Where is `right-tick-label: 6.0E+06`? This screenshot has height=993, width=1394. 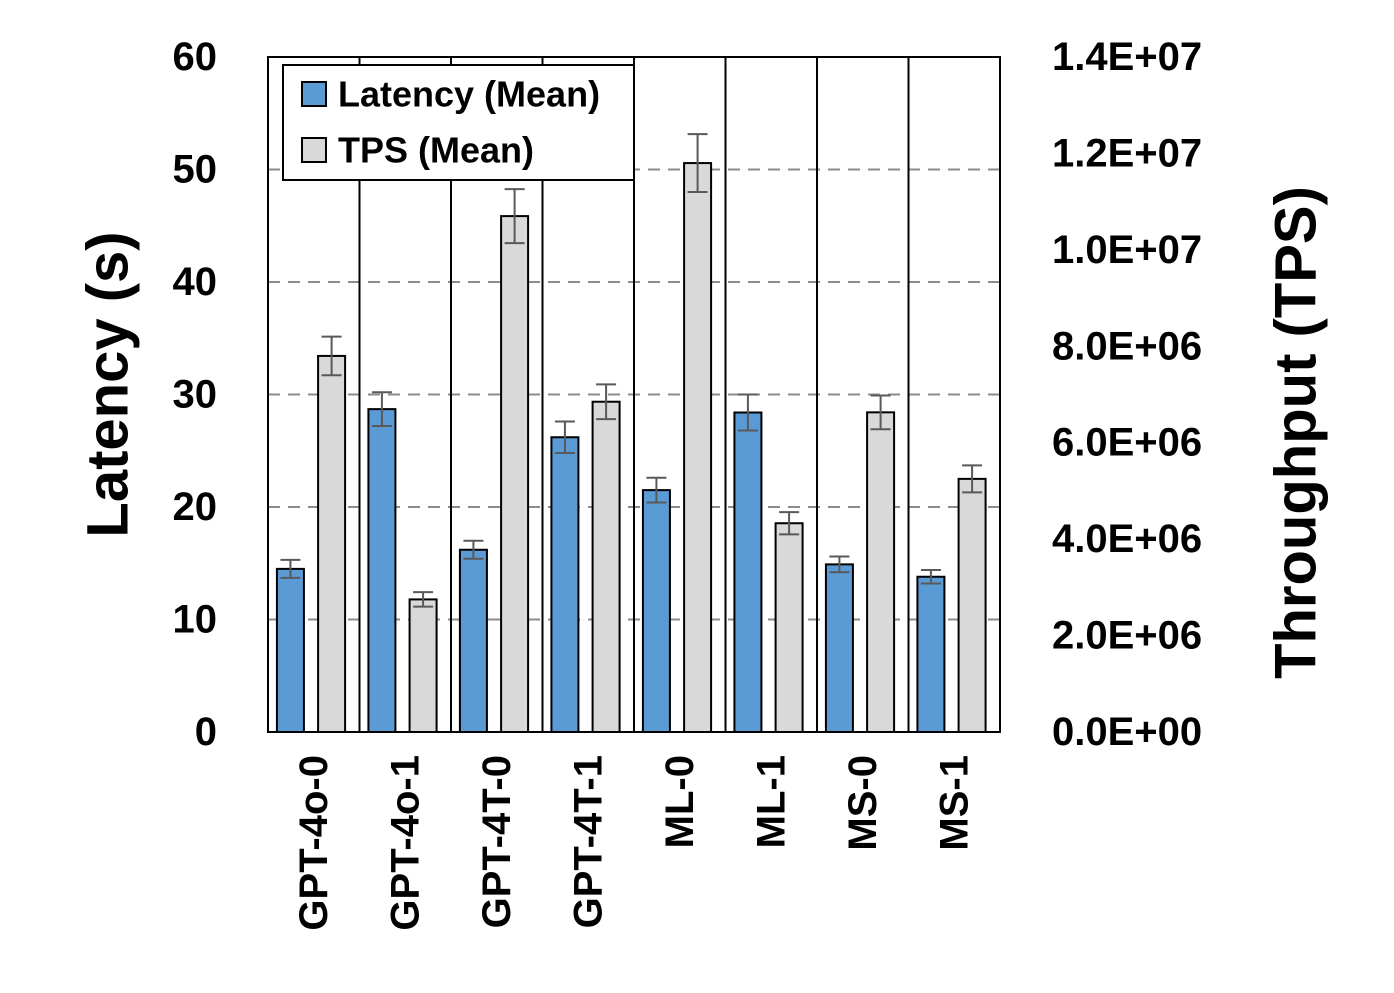
right-tick-label: 6.0E+06 is located at coordinates (1127, 443).